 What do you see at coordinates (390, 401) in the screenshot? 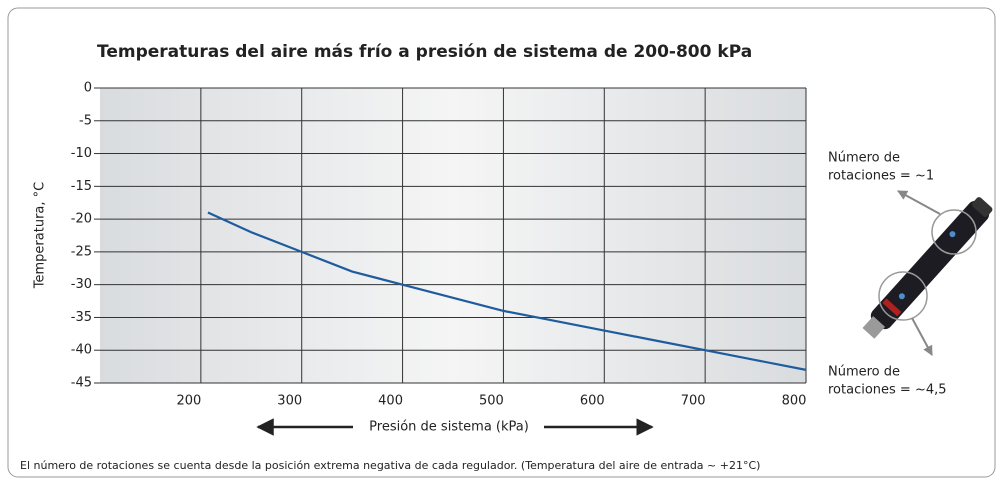
I see `x-tick-label: 400` at bounding box center [390, 401].